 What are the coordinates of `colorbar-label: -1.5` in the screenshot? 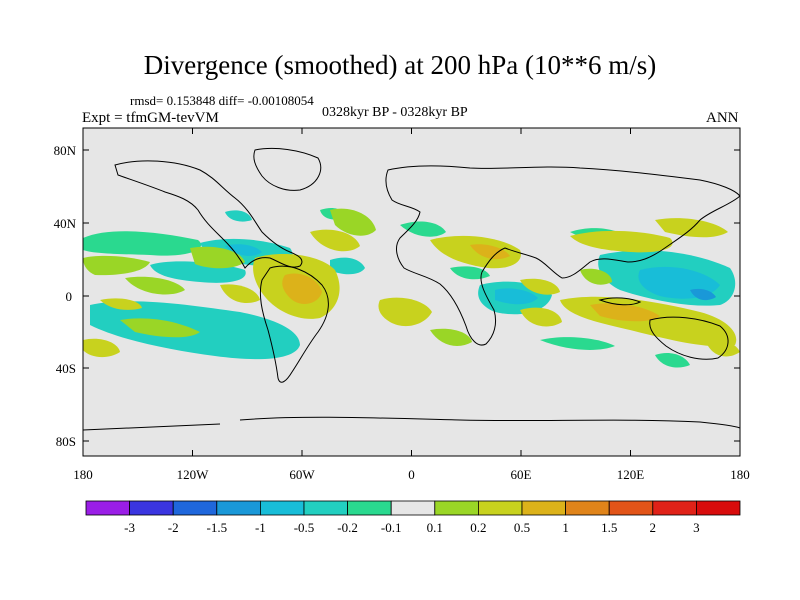 It's located at (217, 527).